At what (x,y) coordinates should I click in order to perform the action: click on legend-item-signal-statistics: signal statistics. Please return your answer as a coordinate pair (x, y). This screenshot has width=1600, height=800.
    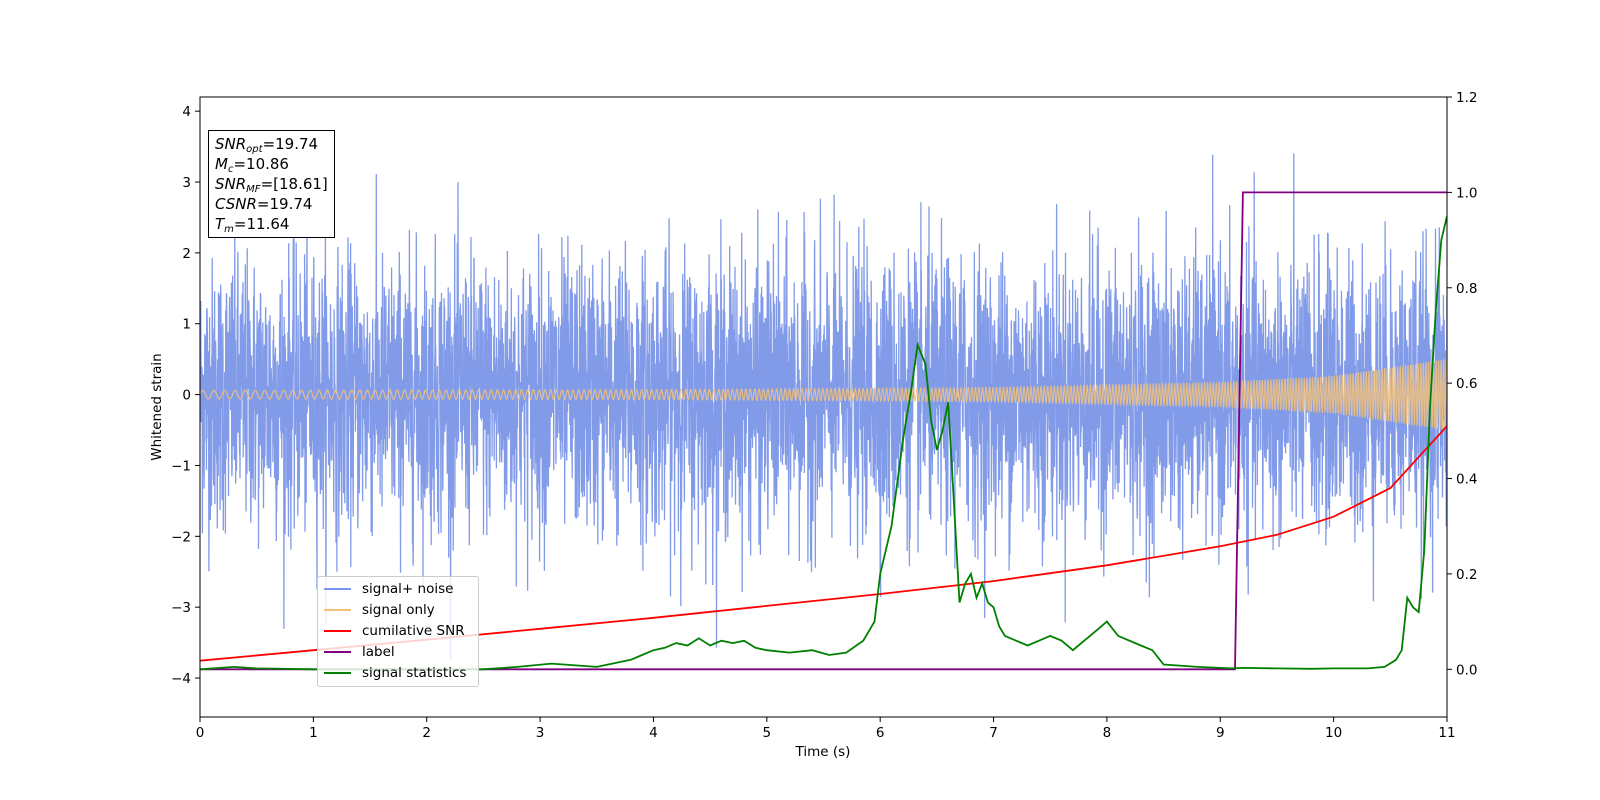
    Looking at the image, I should click on (395, 673).